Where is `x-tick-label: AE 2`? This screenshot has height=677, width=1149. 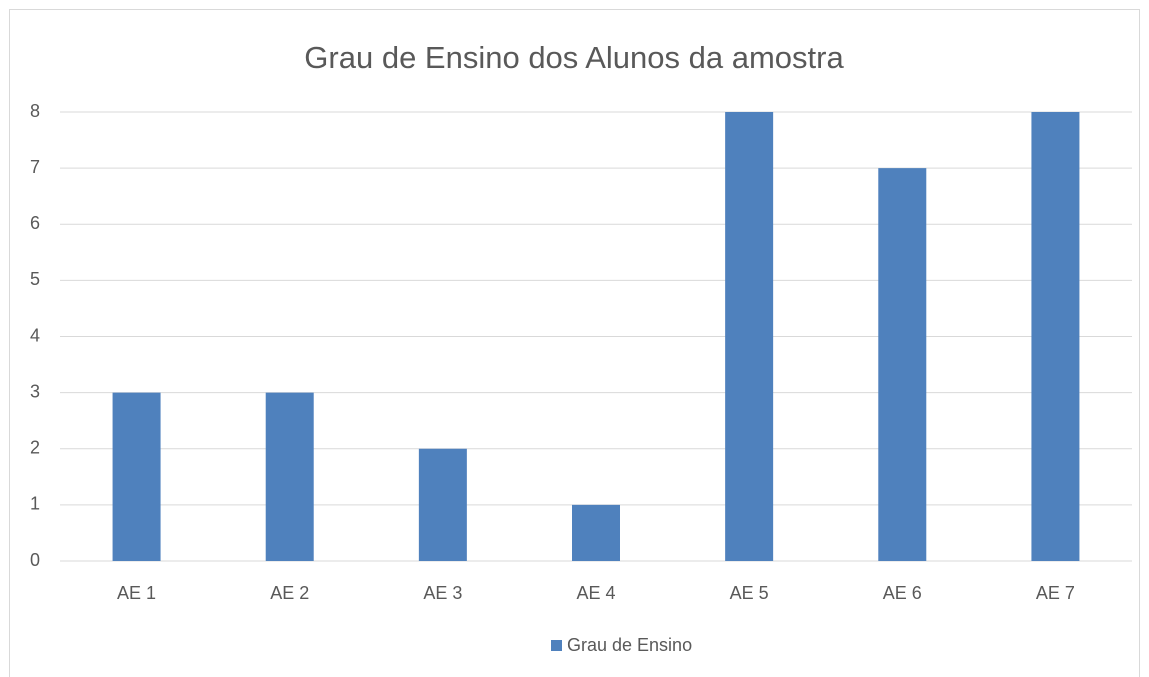 x-tick-label: AE 2 is located at coordinates (289, 593).